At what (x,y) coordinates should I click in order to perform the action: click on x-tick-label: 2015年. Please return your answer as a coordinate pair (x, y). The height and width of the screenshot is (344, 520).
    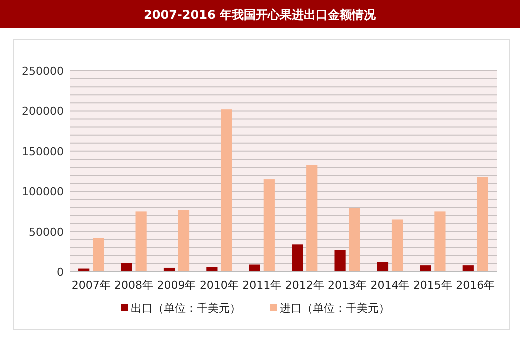
    Looking at the image, I should click on (432, 285).